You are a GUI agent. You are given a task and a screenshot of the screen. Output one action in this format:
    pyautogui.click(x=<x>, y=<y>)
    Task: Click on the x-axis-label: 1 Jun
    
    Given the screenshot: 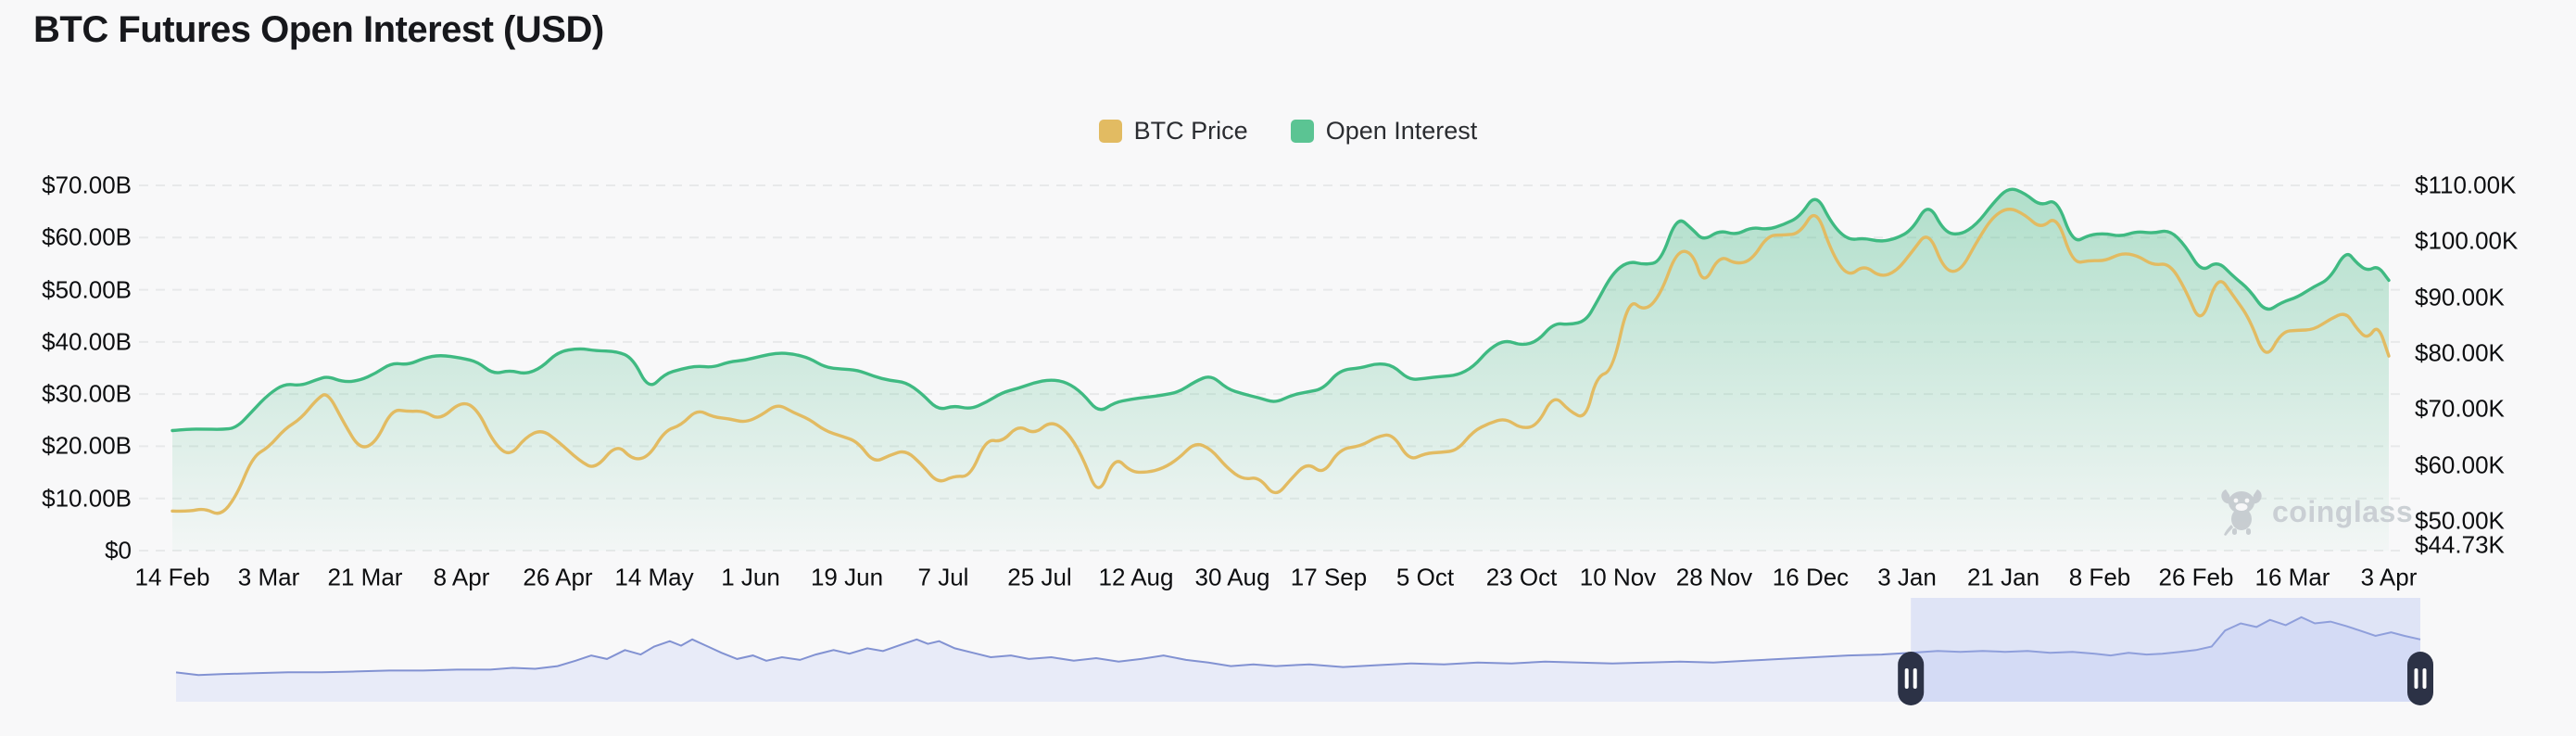 What is the action you would take?
    pyautogui.click(x=750, y=577)
    